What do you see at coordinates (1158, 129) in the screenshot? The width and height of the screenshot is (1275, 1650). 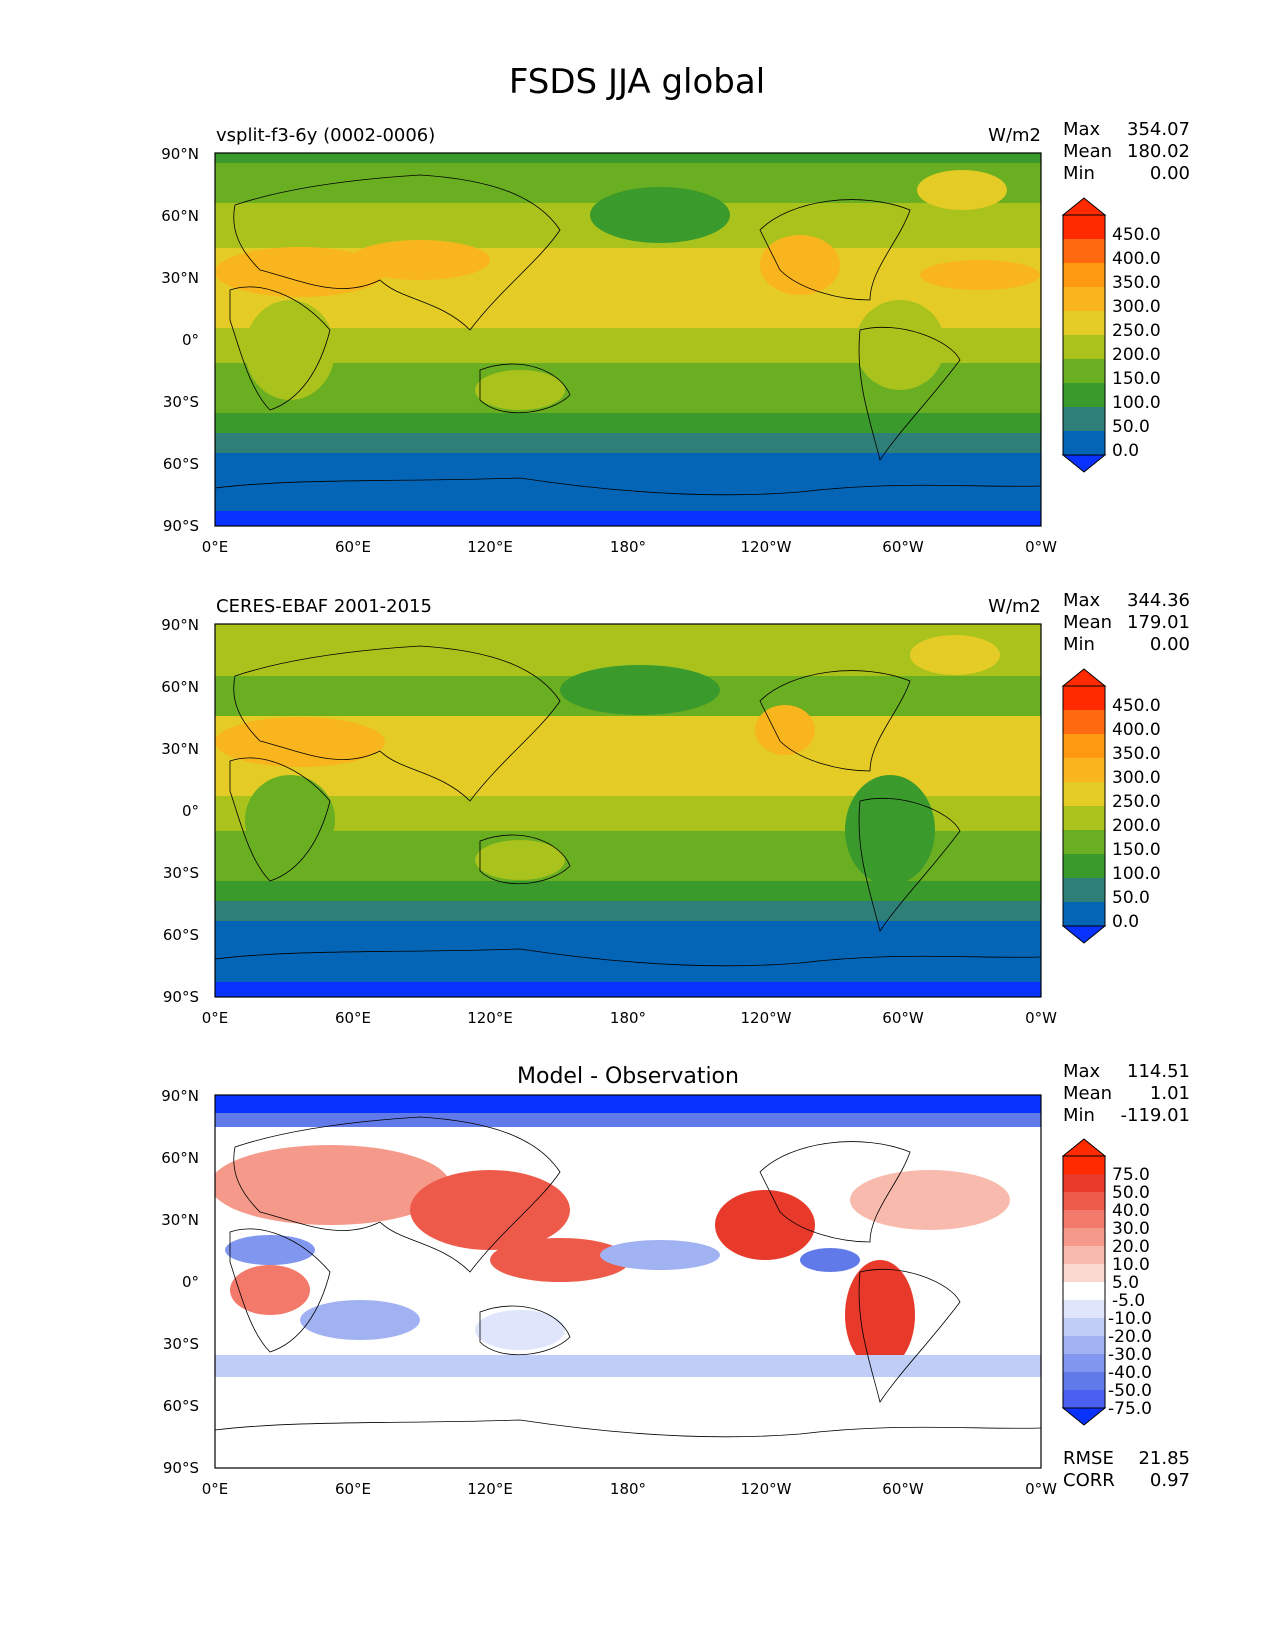 I see `stat-value: 354.07` at bounding box center [1158, 129].